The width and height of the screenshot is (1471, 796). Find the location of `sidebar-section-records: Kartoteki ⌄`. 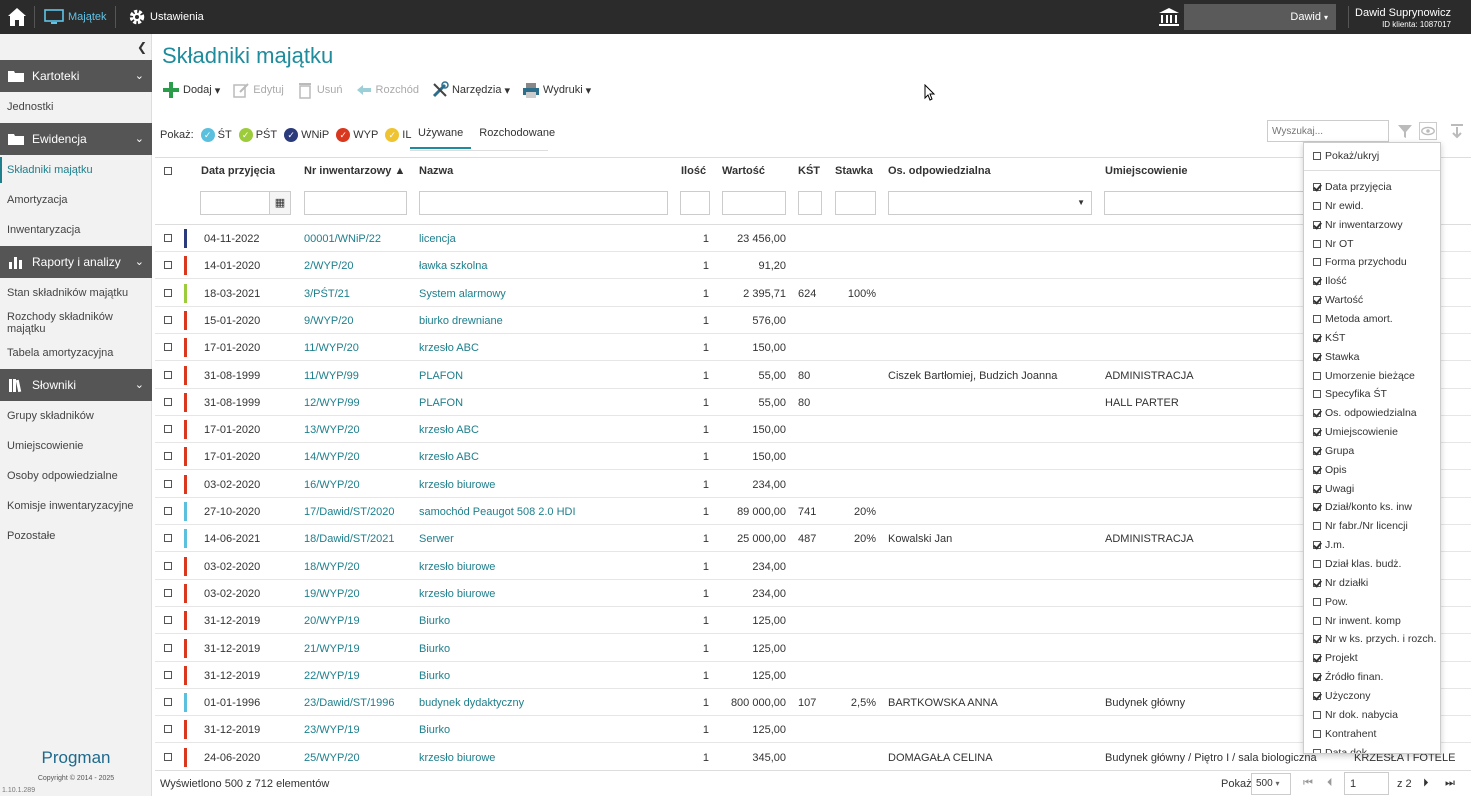

sidebar-section-records: Kartoteki ⌄ is located at coordinates (76, 76).